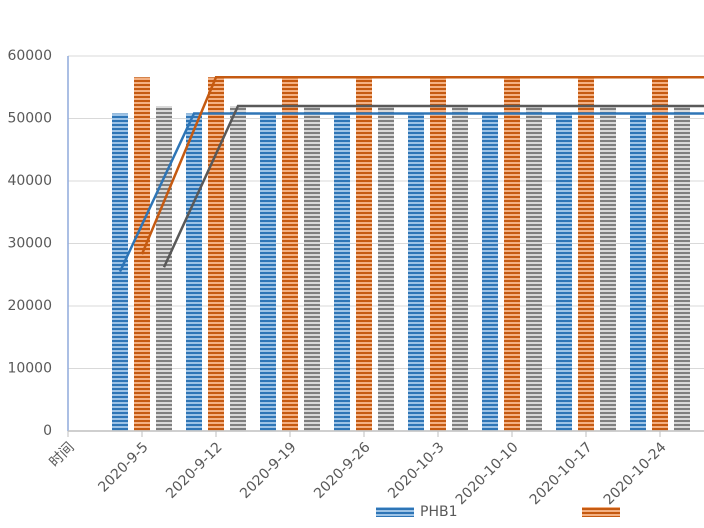  Describe the element at coordinates (268, 470) in the screenshot. I see `x-tick-label: 2020-9-19` at that location.